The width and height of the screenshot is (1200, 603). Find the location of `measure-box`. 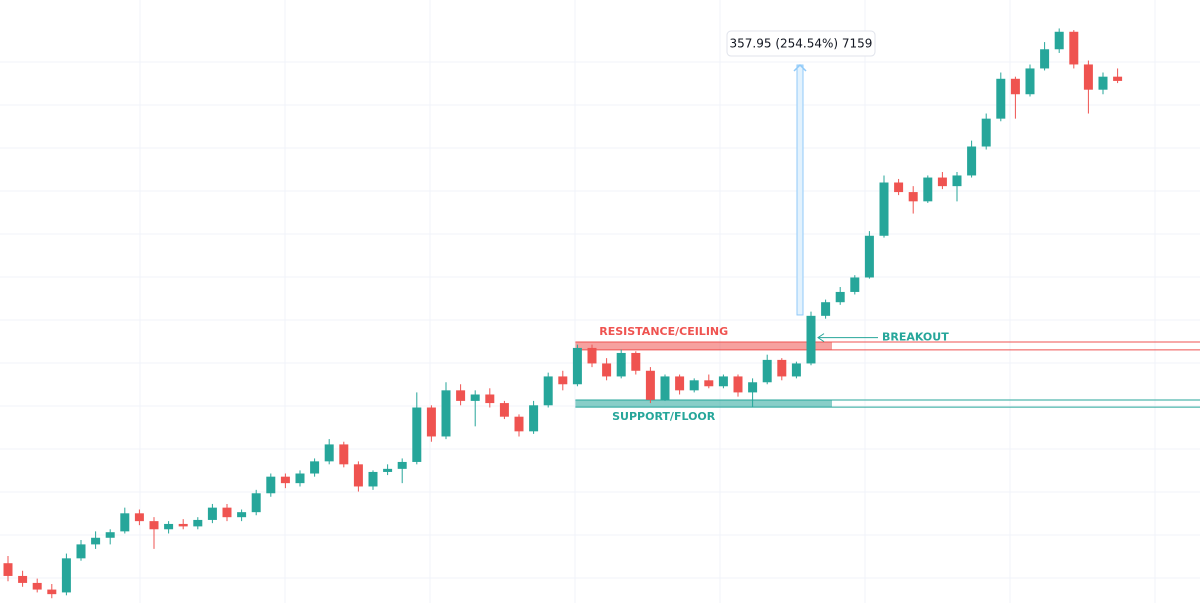

measure-box is located at coordinates (801, 43).